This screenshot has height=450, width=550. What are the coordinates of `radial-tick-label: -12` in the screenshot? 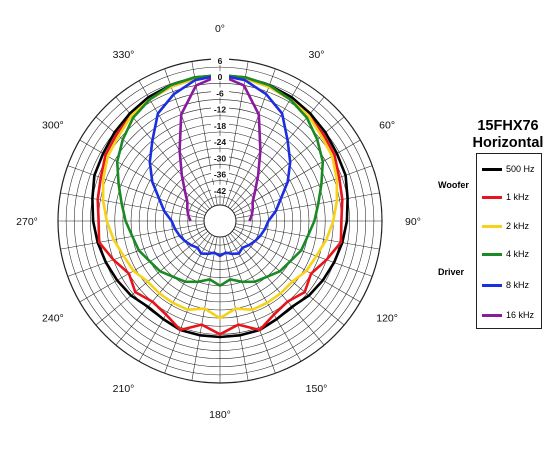 It's located at (220, 110).